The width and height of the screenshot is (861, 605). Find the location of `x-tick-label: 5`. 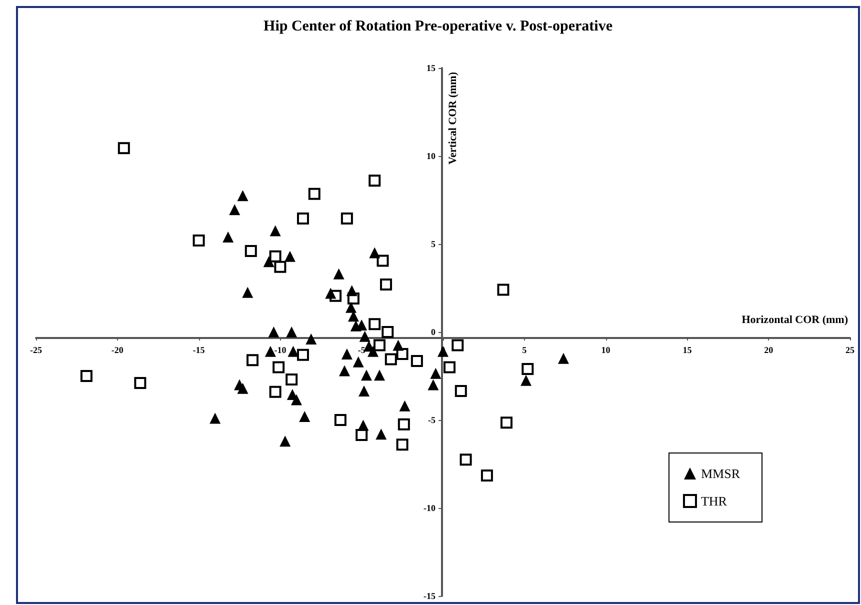

x-tick-label: 5 is located at coordinates (525, 350).